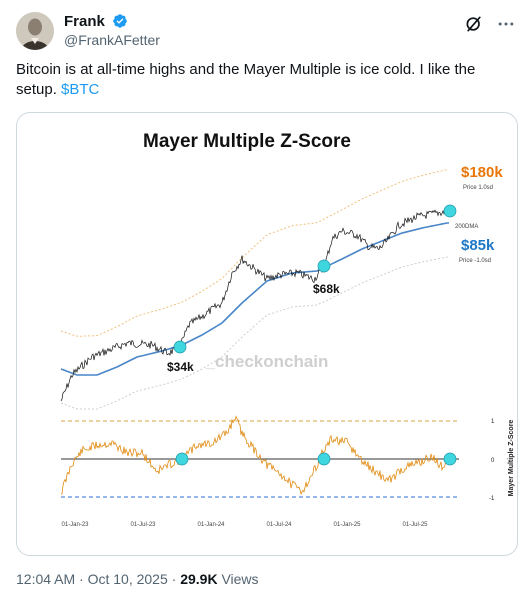 The width and height of the screenshot is (532, 600). I want to click on upper-band-caption: Price 1.0sd, so click(478, 188).